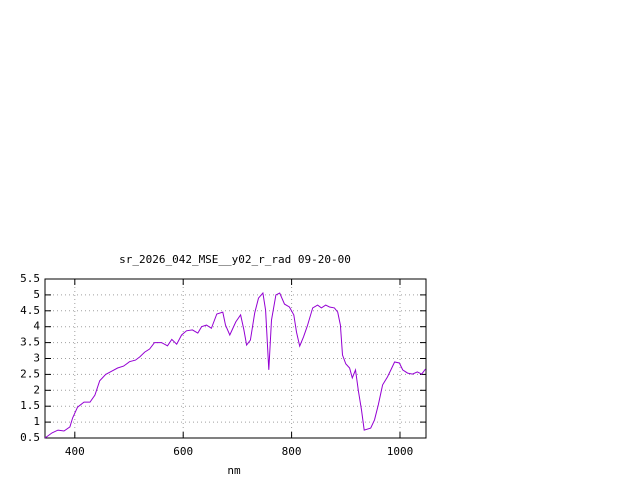 This screenshot has height=480, width=640. I want to click on y-tick-label: 0.5, so click(30, 437).